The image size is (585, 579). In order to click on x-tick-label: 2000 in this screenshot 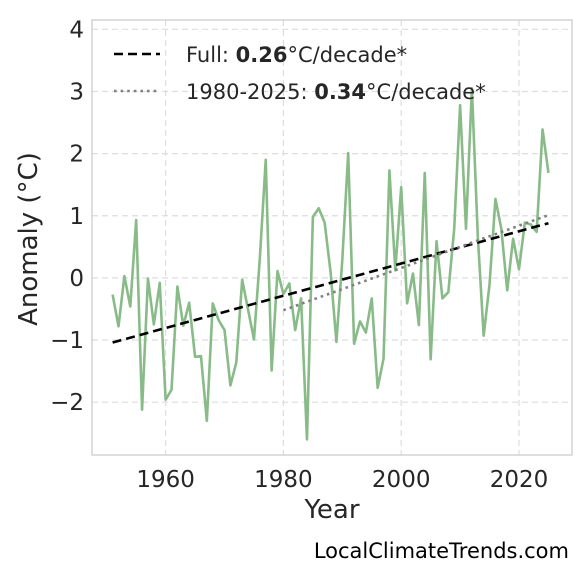, I will do `click(401, 480)`.